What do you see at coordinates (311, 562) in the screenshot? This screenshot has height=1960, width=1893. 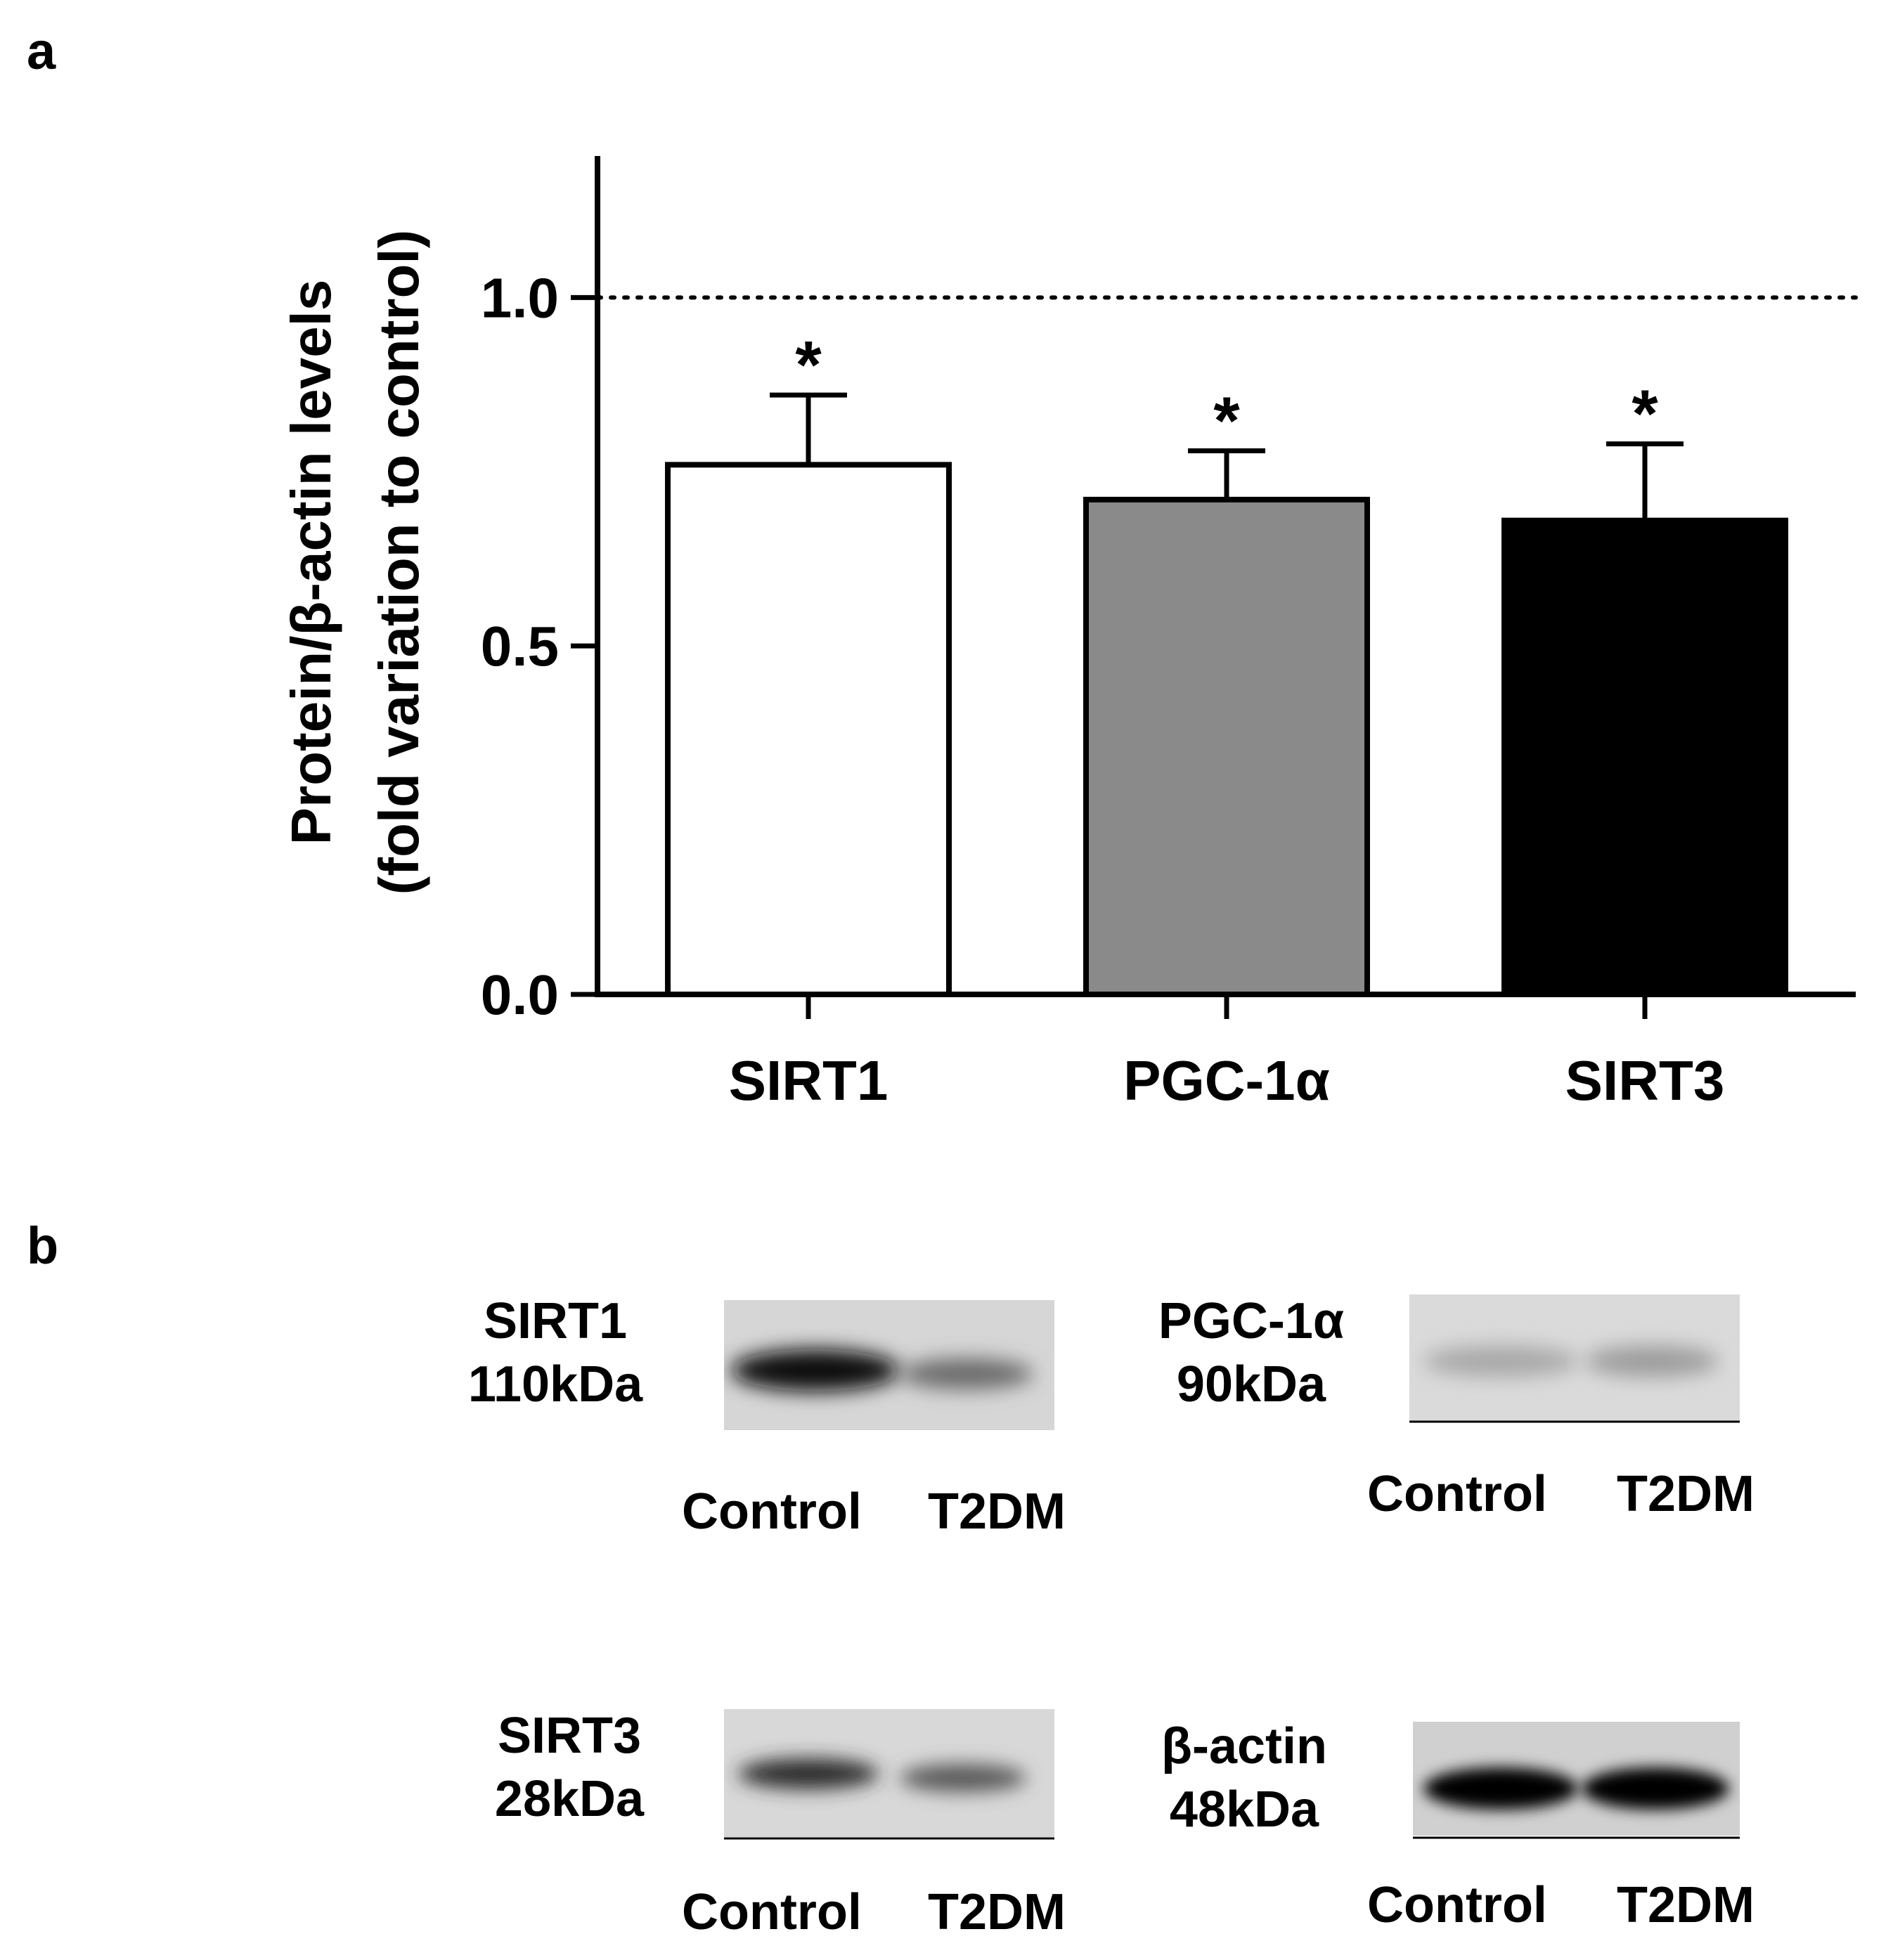 I see `y-axis-label-line1: Protein/β-actin levels` at bounding box center [311, 562].